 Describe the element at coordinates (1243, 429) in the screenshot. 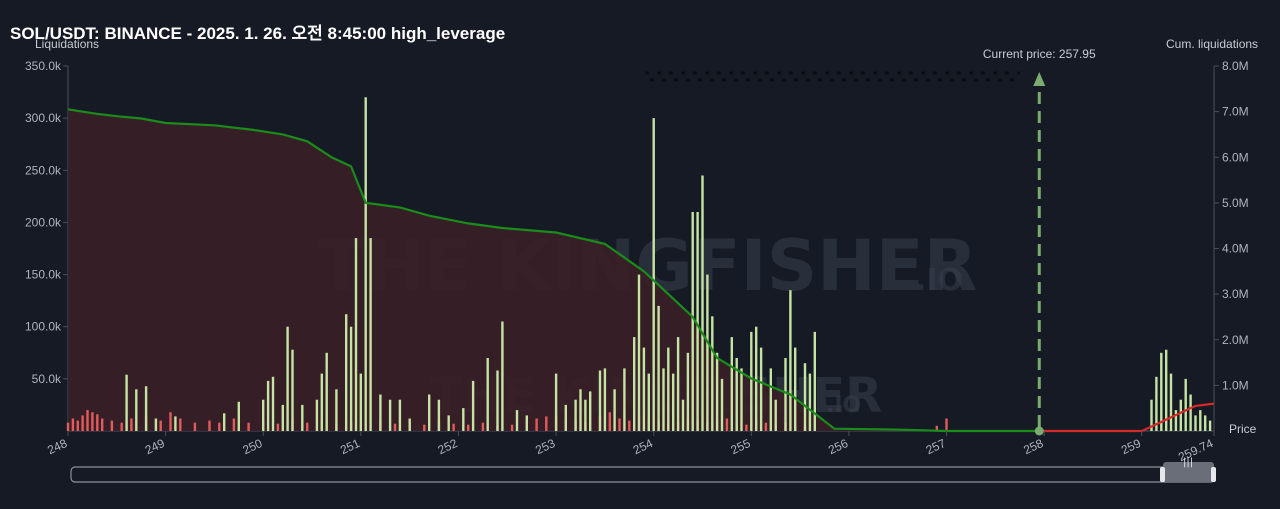

I see `x-axis-title: Price` at that location.